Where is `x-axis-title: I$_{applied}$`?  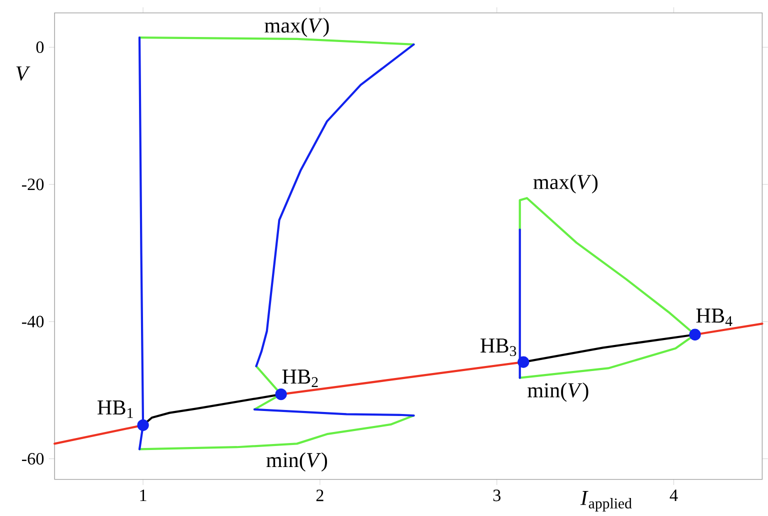
x-axis-title: I$_{applied}$ is located at coordinates (606, 501).